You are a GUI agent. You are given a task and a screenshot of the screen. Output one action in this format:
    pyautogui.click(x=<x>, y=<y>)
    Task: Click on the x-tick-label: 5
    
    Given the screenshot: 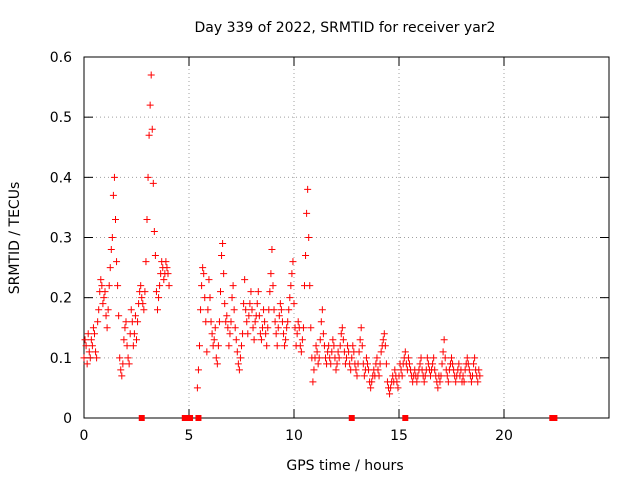 What is the action you would take?
    pyautogui.click(x=189, y=436)
    